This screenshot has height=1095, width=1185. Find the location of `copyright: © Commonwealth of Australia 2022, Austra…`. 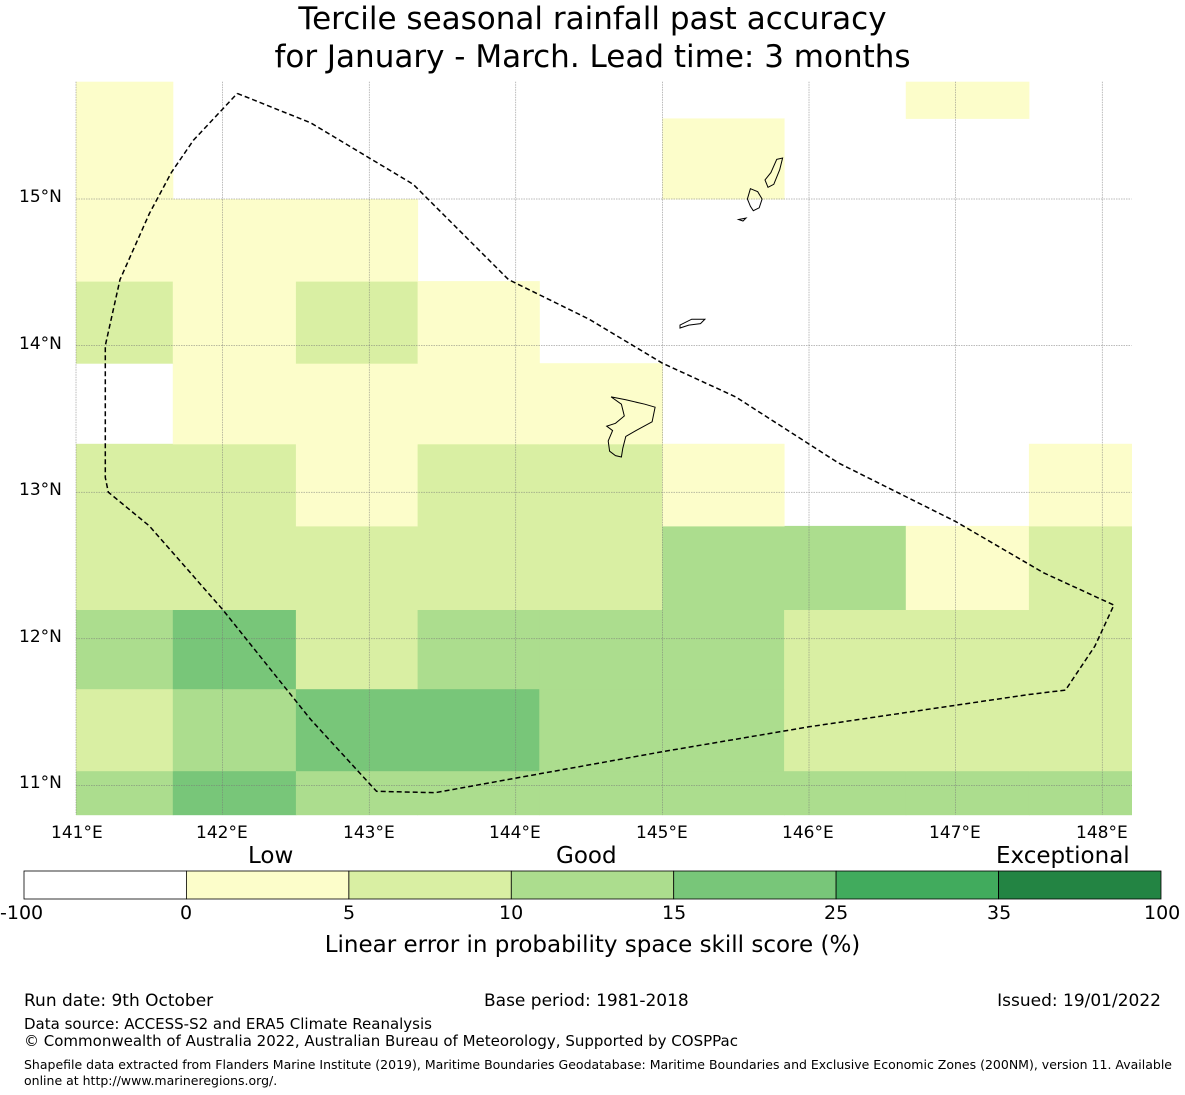

copyright: © Commonwealth of Australia 2022, Austra… is located at coordinates (381, 1041).